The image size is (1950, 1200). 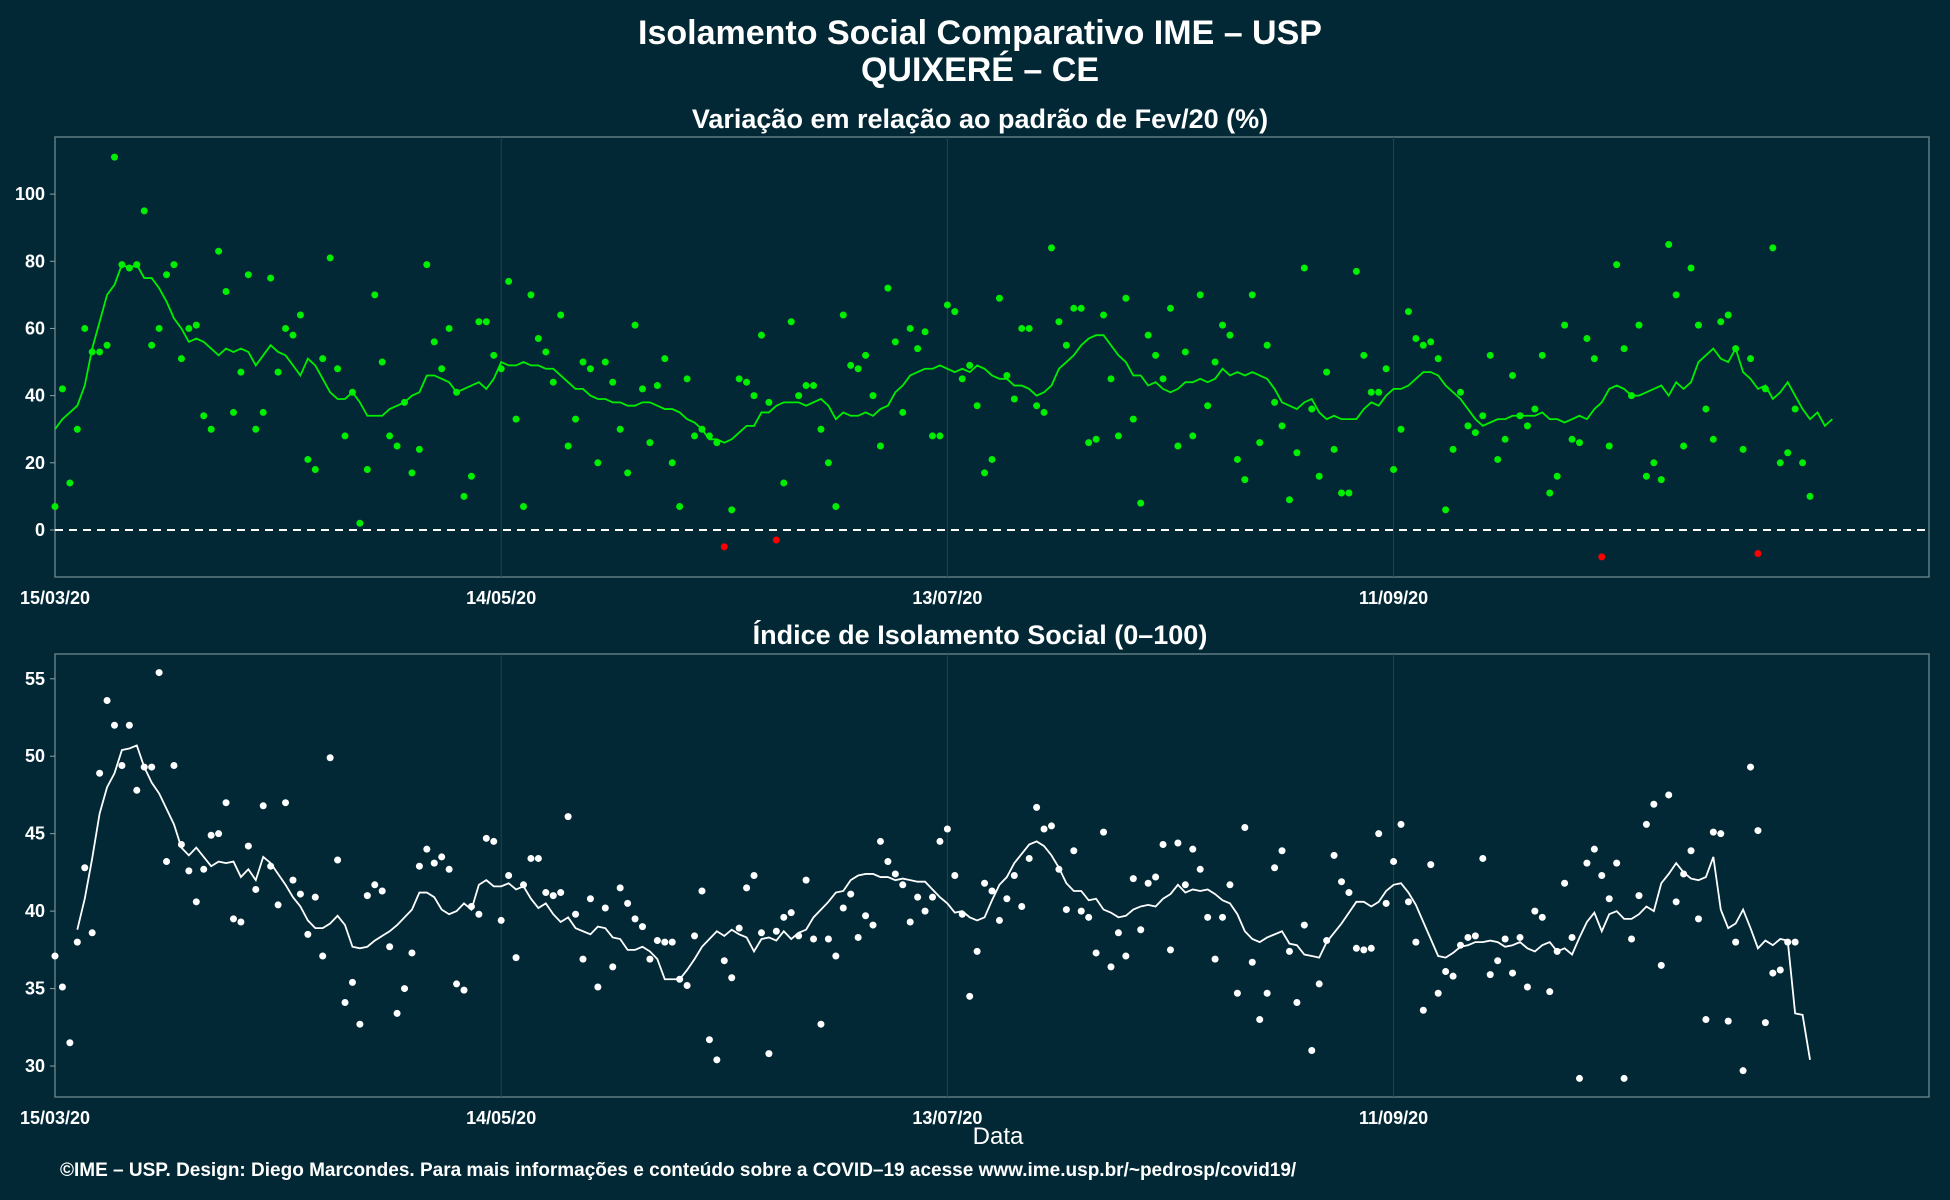 I want to click on index-y-tick-label: 35, so click(x=35, y=989).